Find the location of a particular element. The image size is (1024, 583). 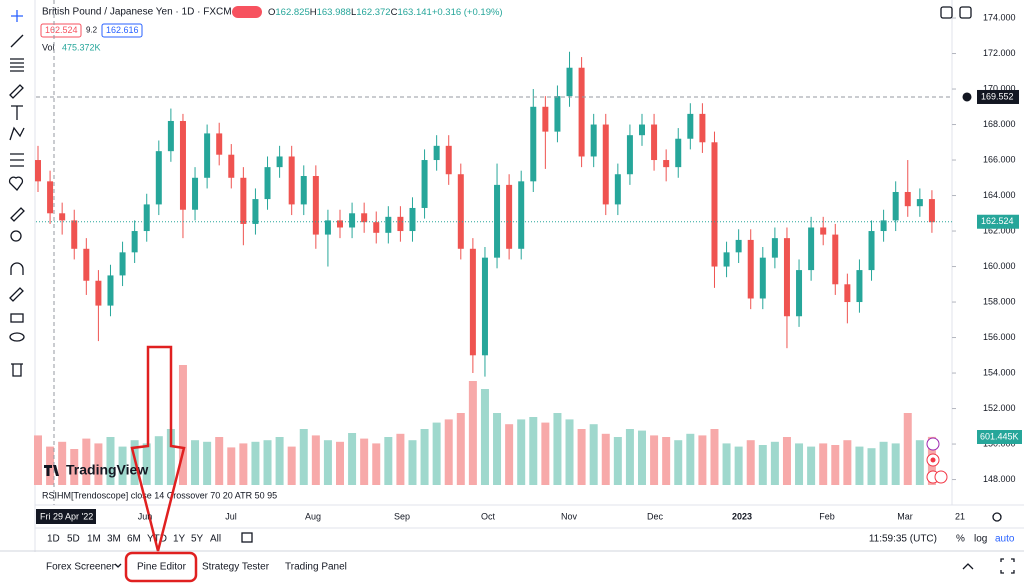

annotation-arrow is located at coordinates (158, 448).